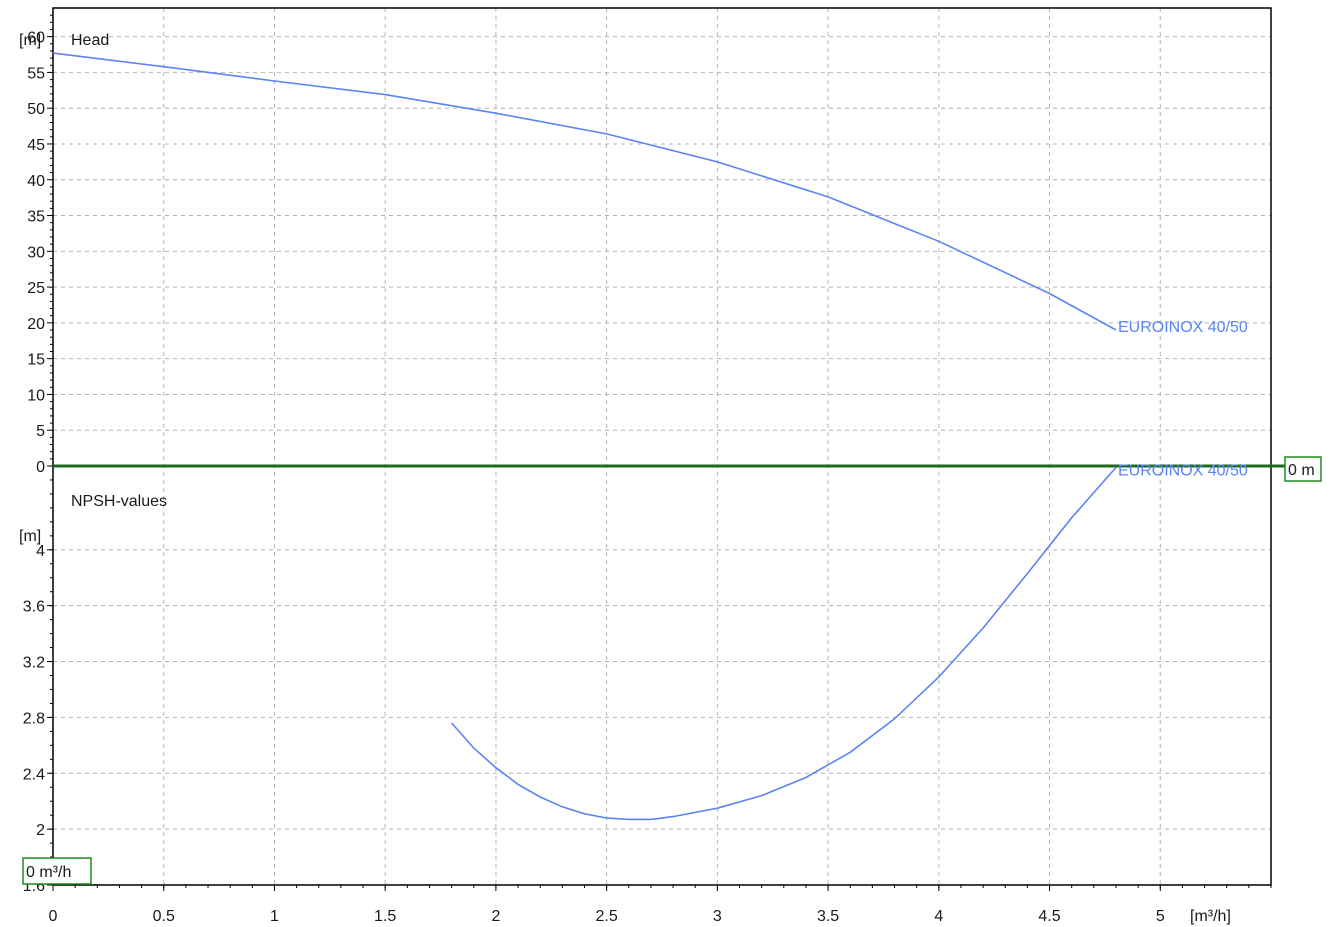  Describe the element at coordinates (1049, 916) in the screenshot. I see `x-tick-label: 4.5` at that location.